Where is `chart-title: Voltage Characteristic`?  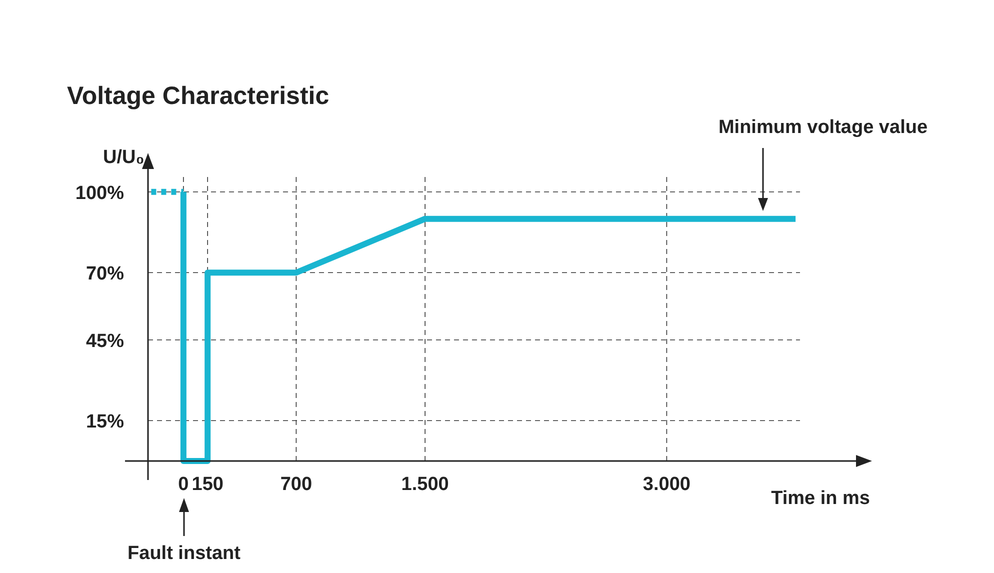 chart-title: Voltage Characteristic is located at coordinates (198, 96).